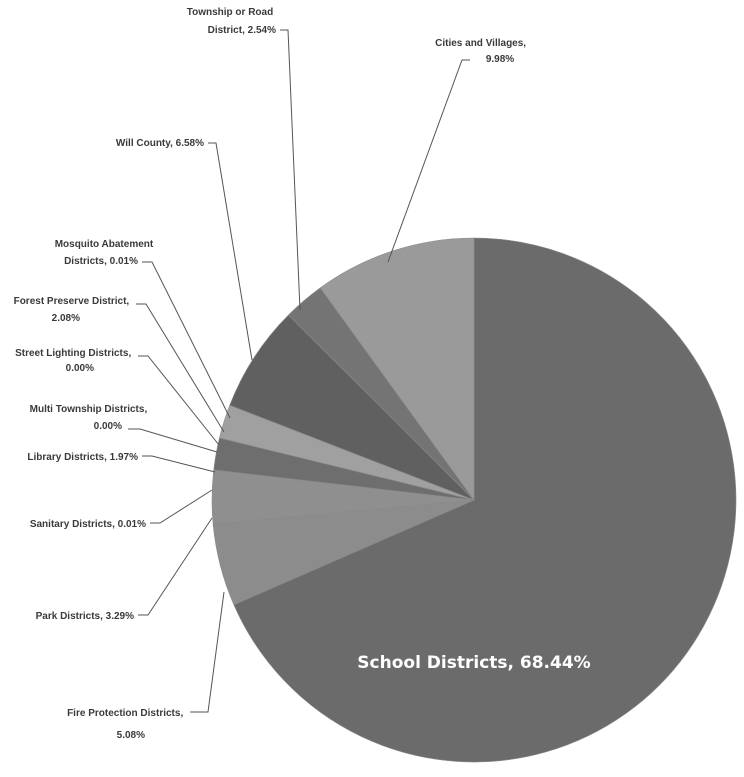  What do you see at coordinates (73, 310) in the screenshot?
I see `label-forest-preserve: Forest Preserve District, 2.08%` at bounding box center [73, 310].